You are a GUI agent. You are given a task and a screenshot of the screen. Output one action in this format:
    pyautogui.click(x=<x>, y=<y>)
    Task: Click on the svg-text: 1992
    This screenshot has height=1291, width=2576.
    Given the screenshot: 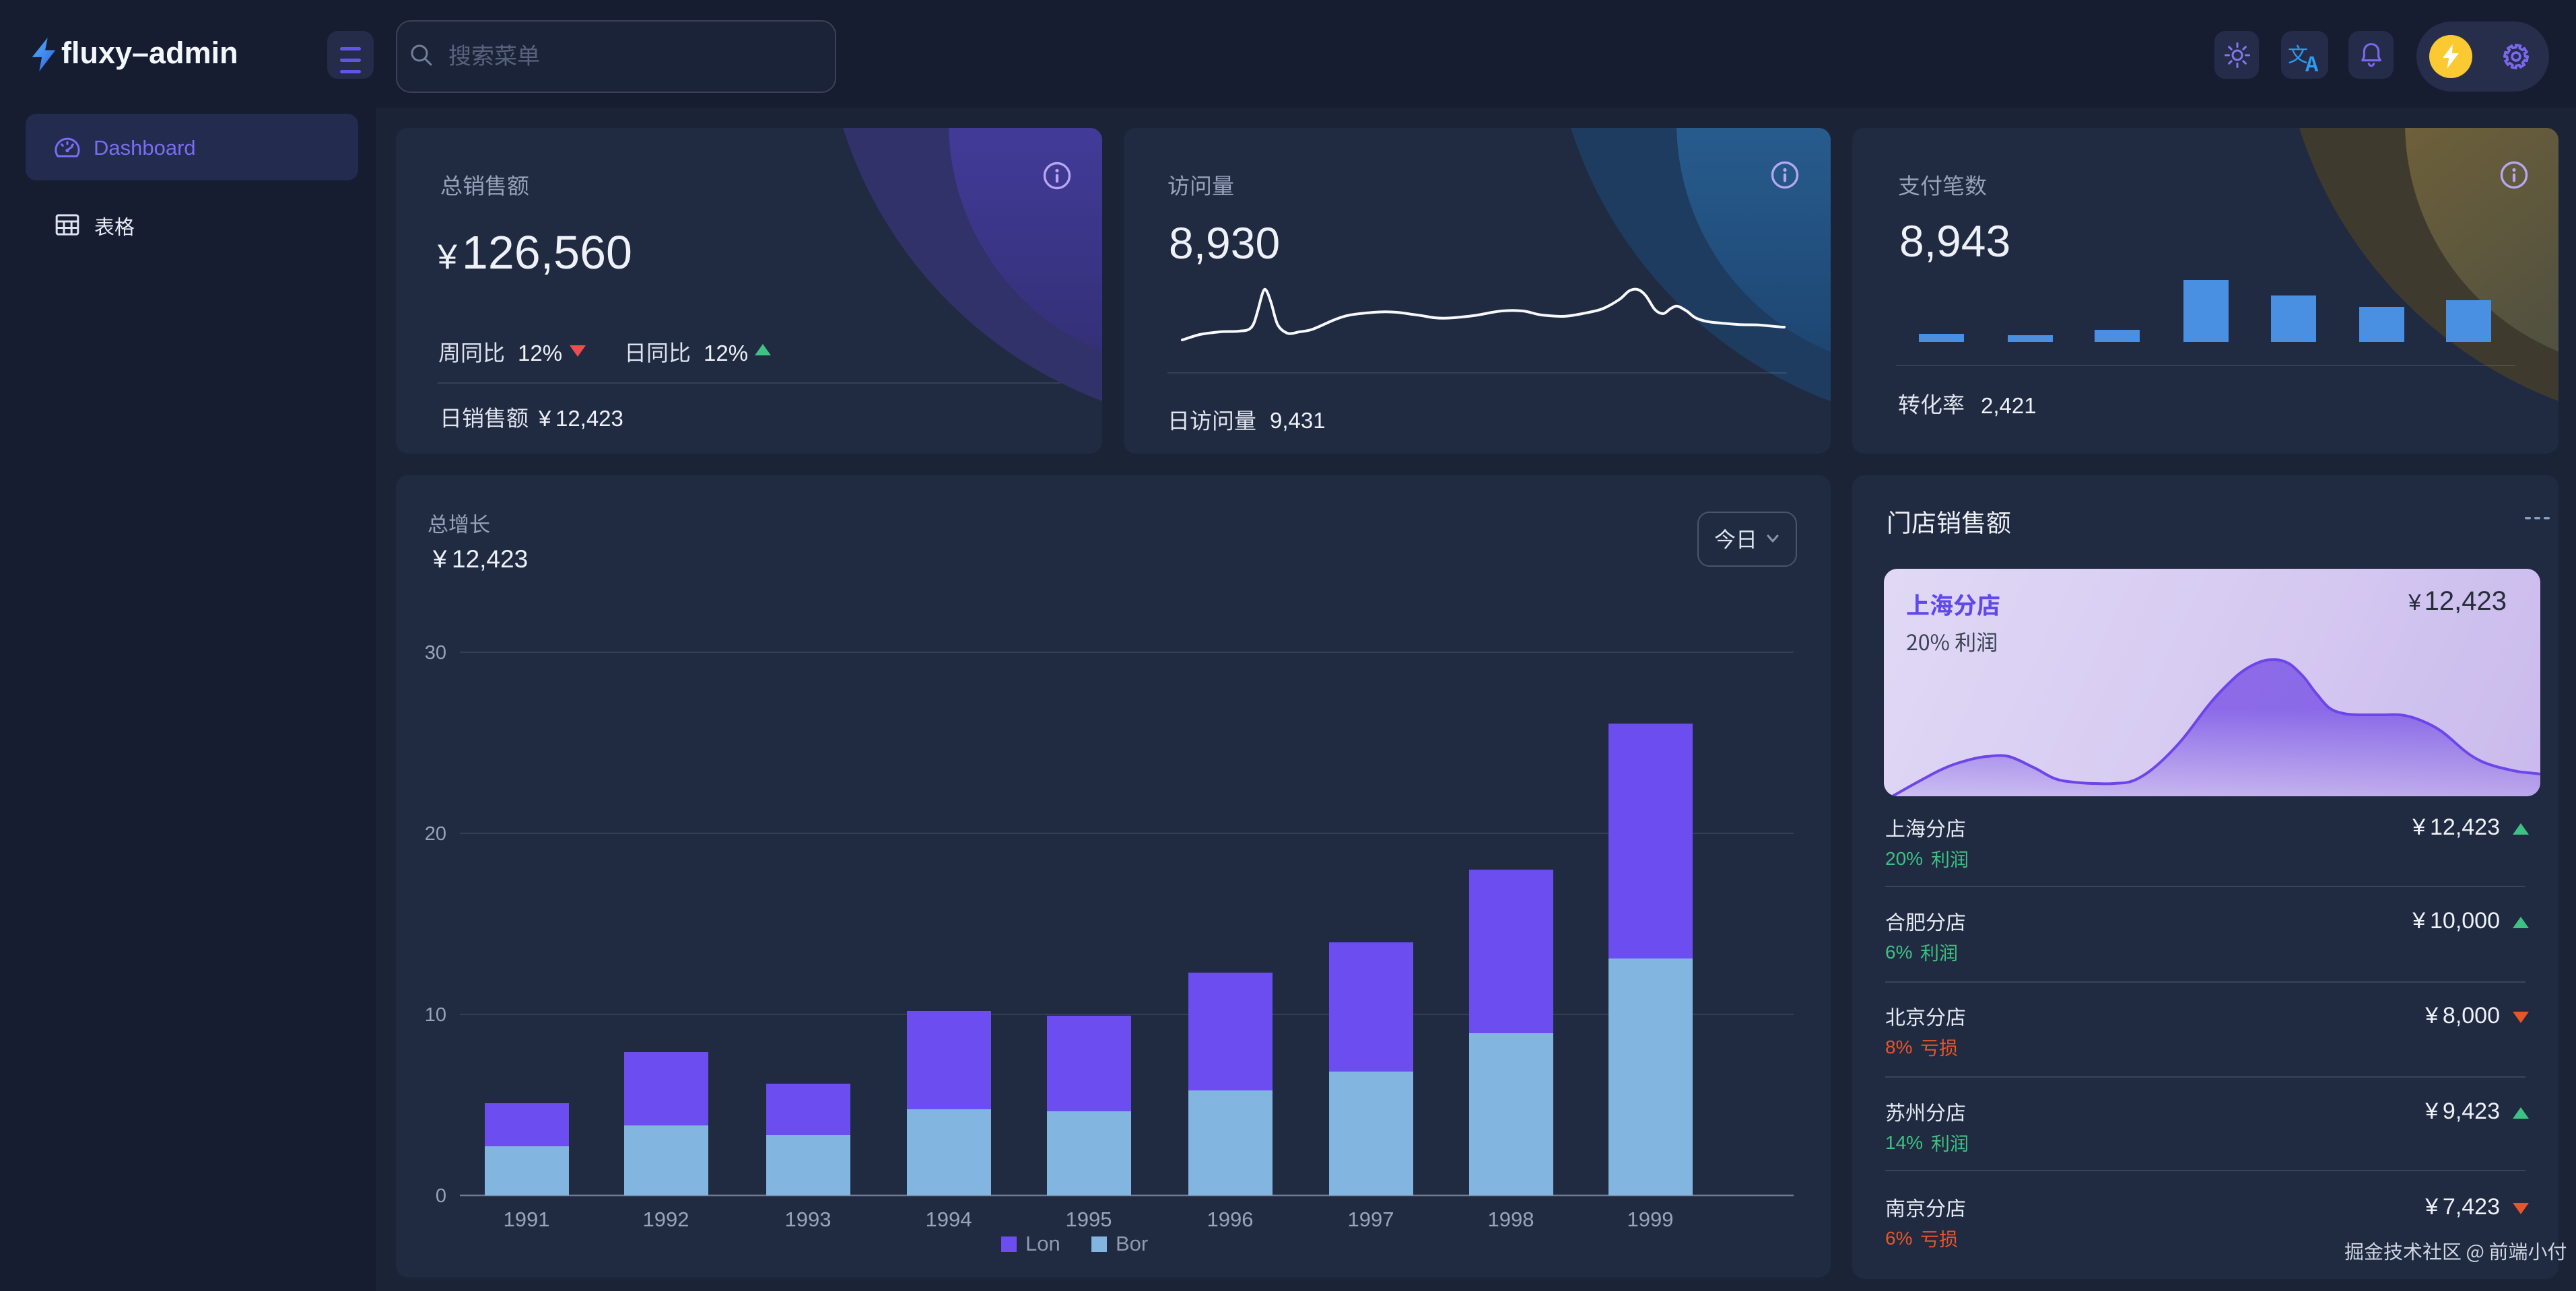 What is the action you would take?
    pyautogui.click(x=666, y=1219)
    